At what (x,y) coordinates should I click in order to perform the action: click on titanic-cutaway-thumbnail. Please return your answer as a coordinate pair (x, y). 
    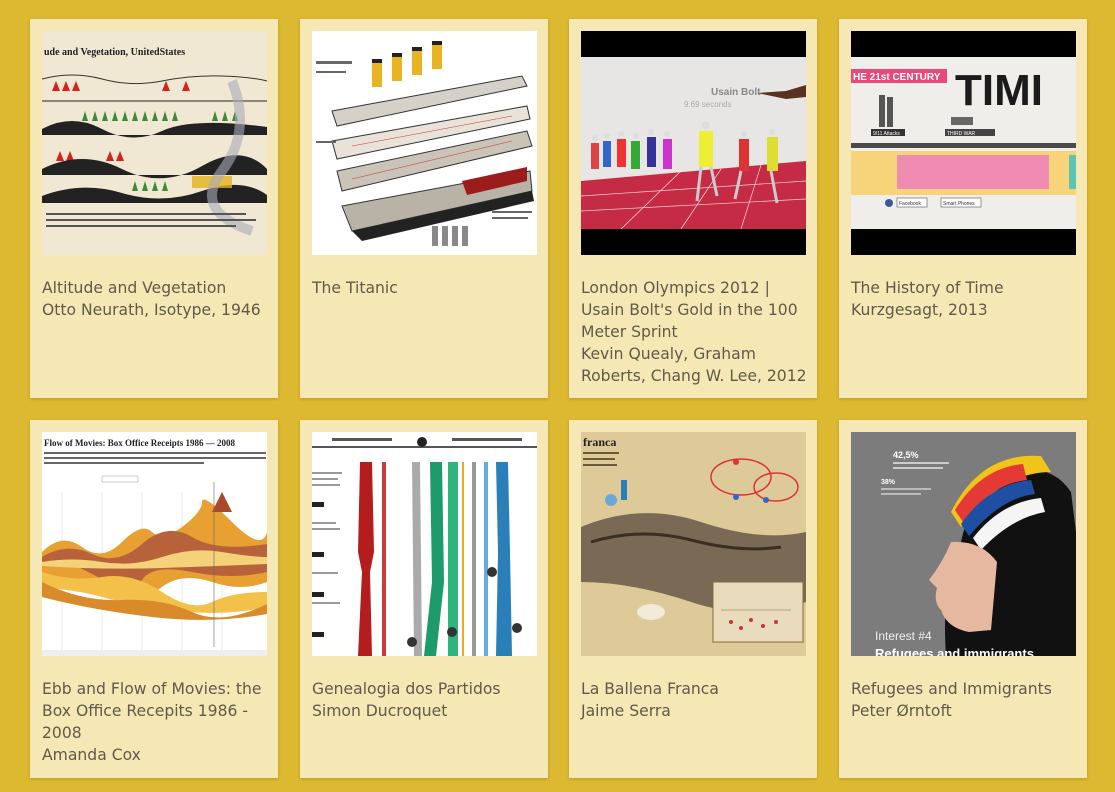
    Looking at the image, I should click on (424, 143).